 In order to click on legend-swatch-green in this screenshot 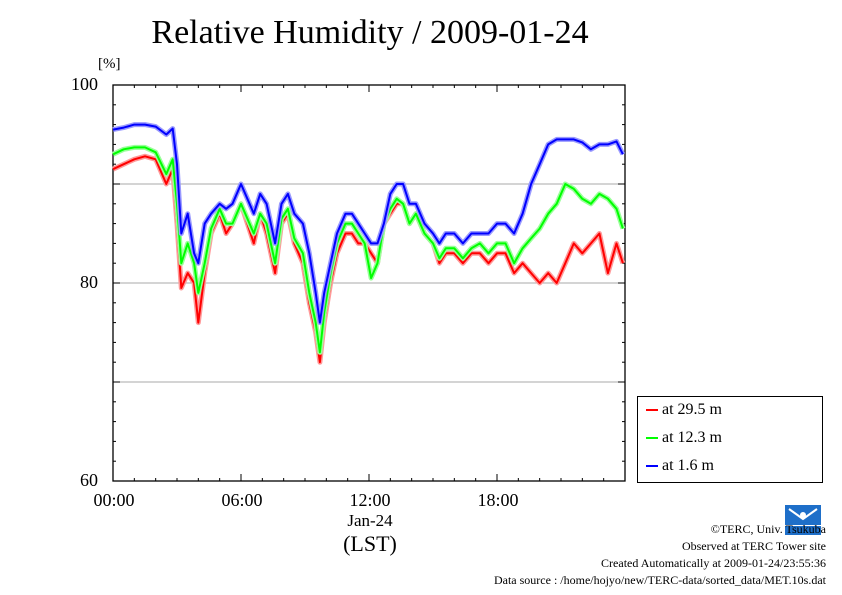, I will do `click(652, 438)`.